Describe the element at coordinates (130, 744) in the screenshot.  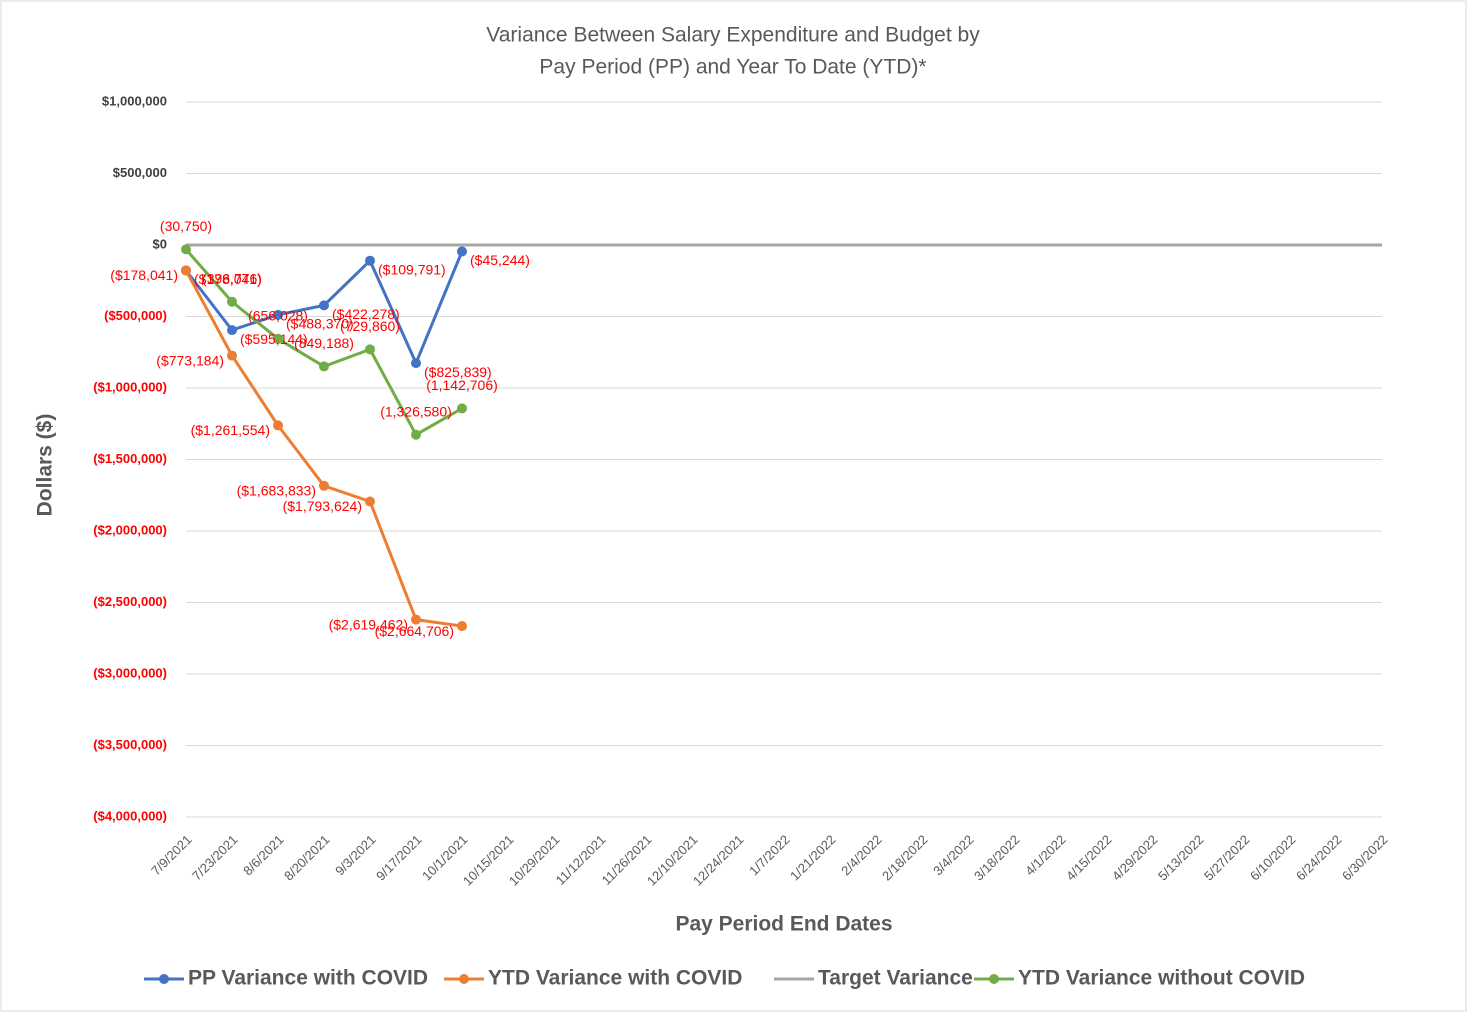
I see `y-tick-label: ($3,500,000)` at that location.